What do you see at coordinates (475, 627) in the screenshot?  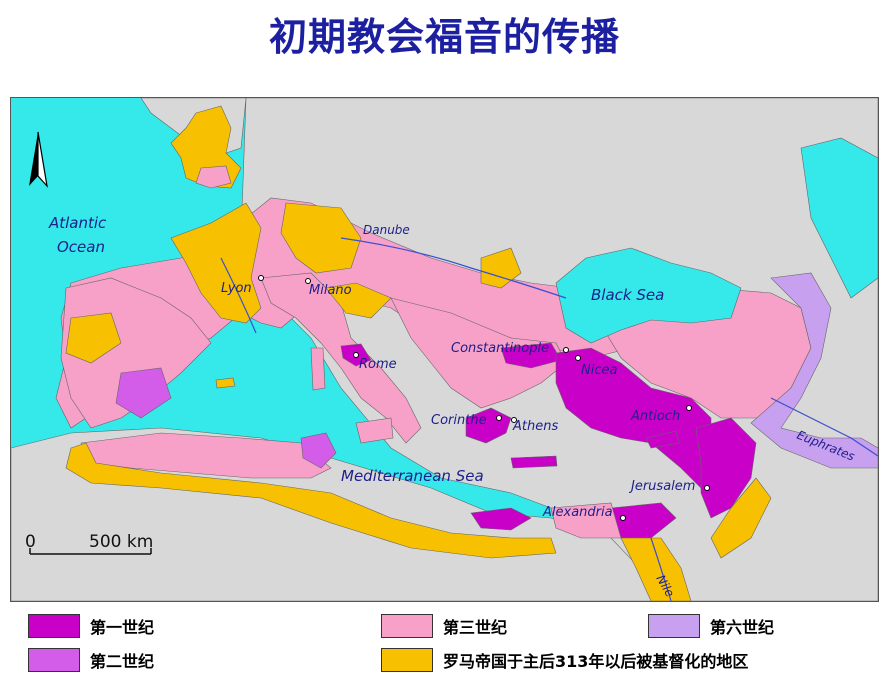 I see `legend-label-third-century: 第三世纪` at bounding box center [475, 627].